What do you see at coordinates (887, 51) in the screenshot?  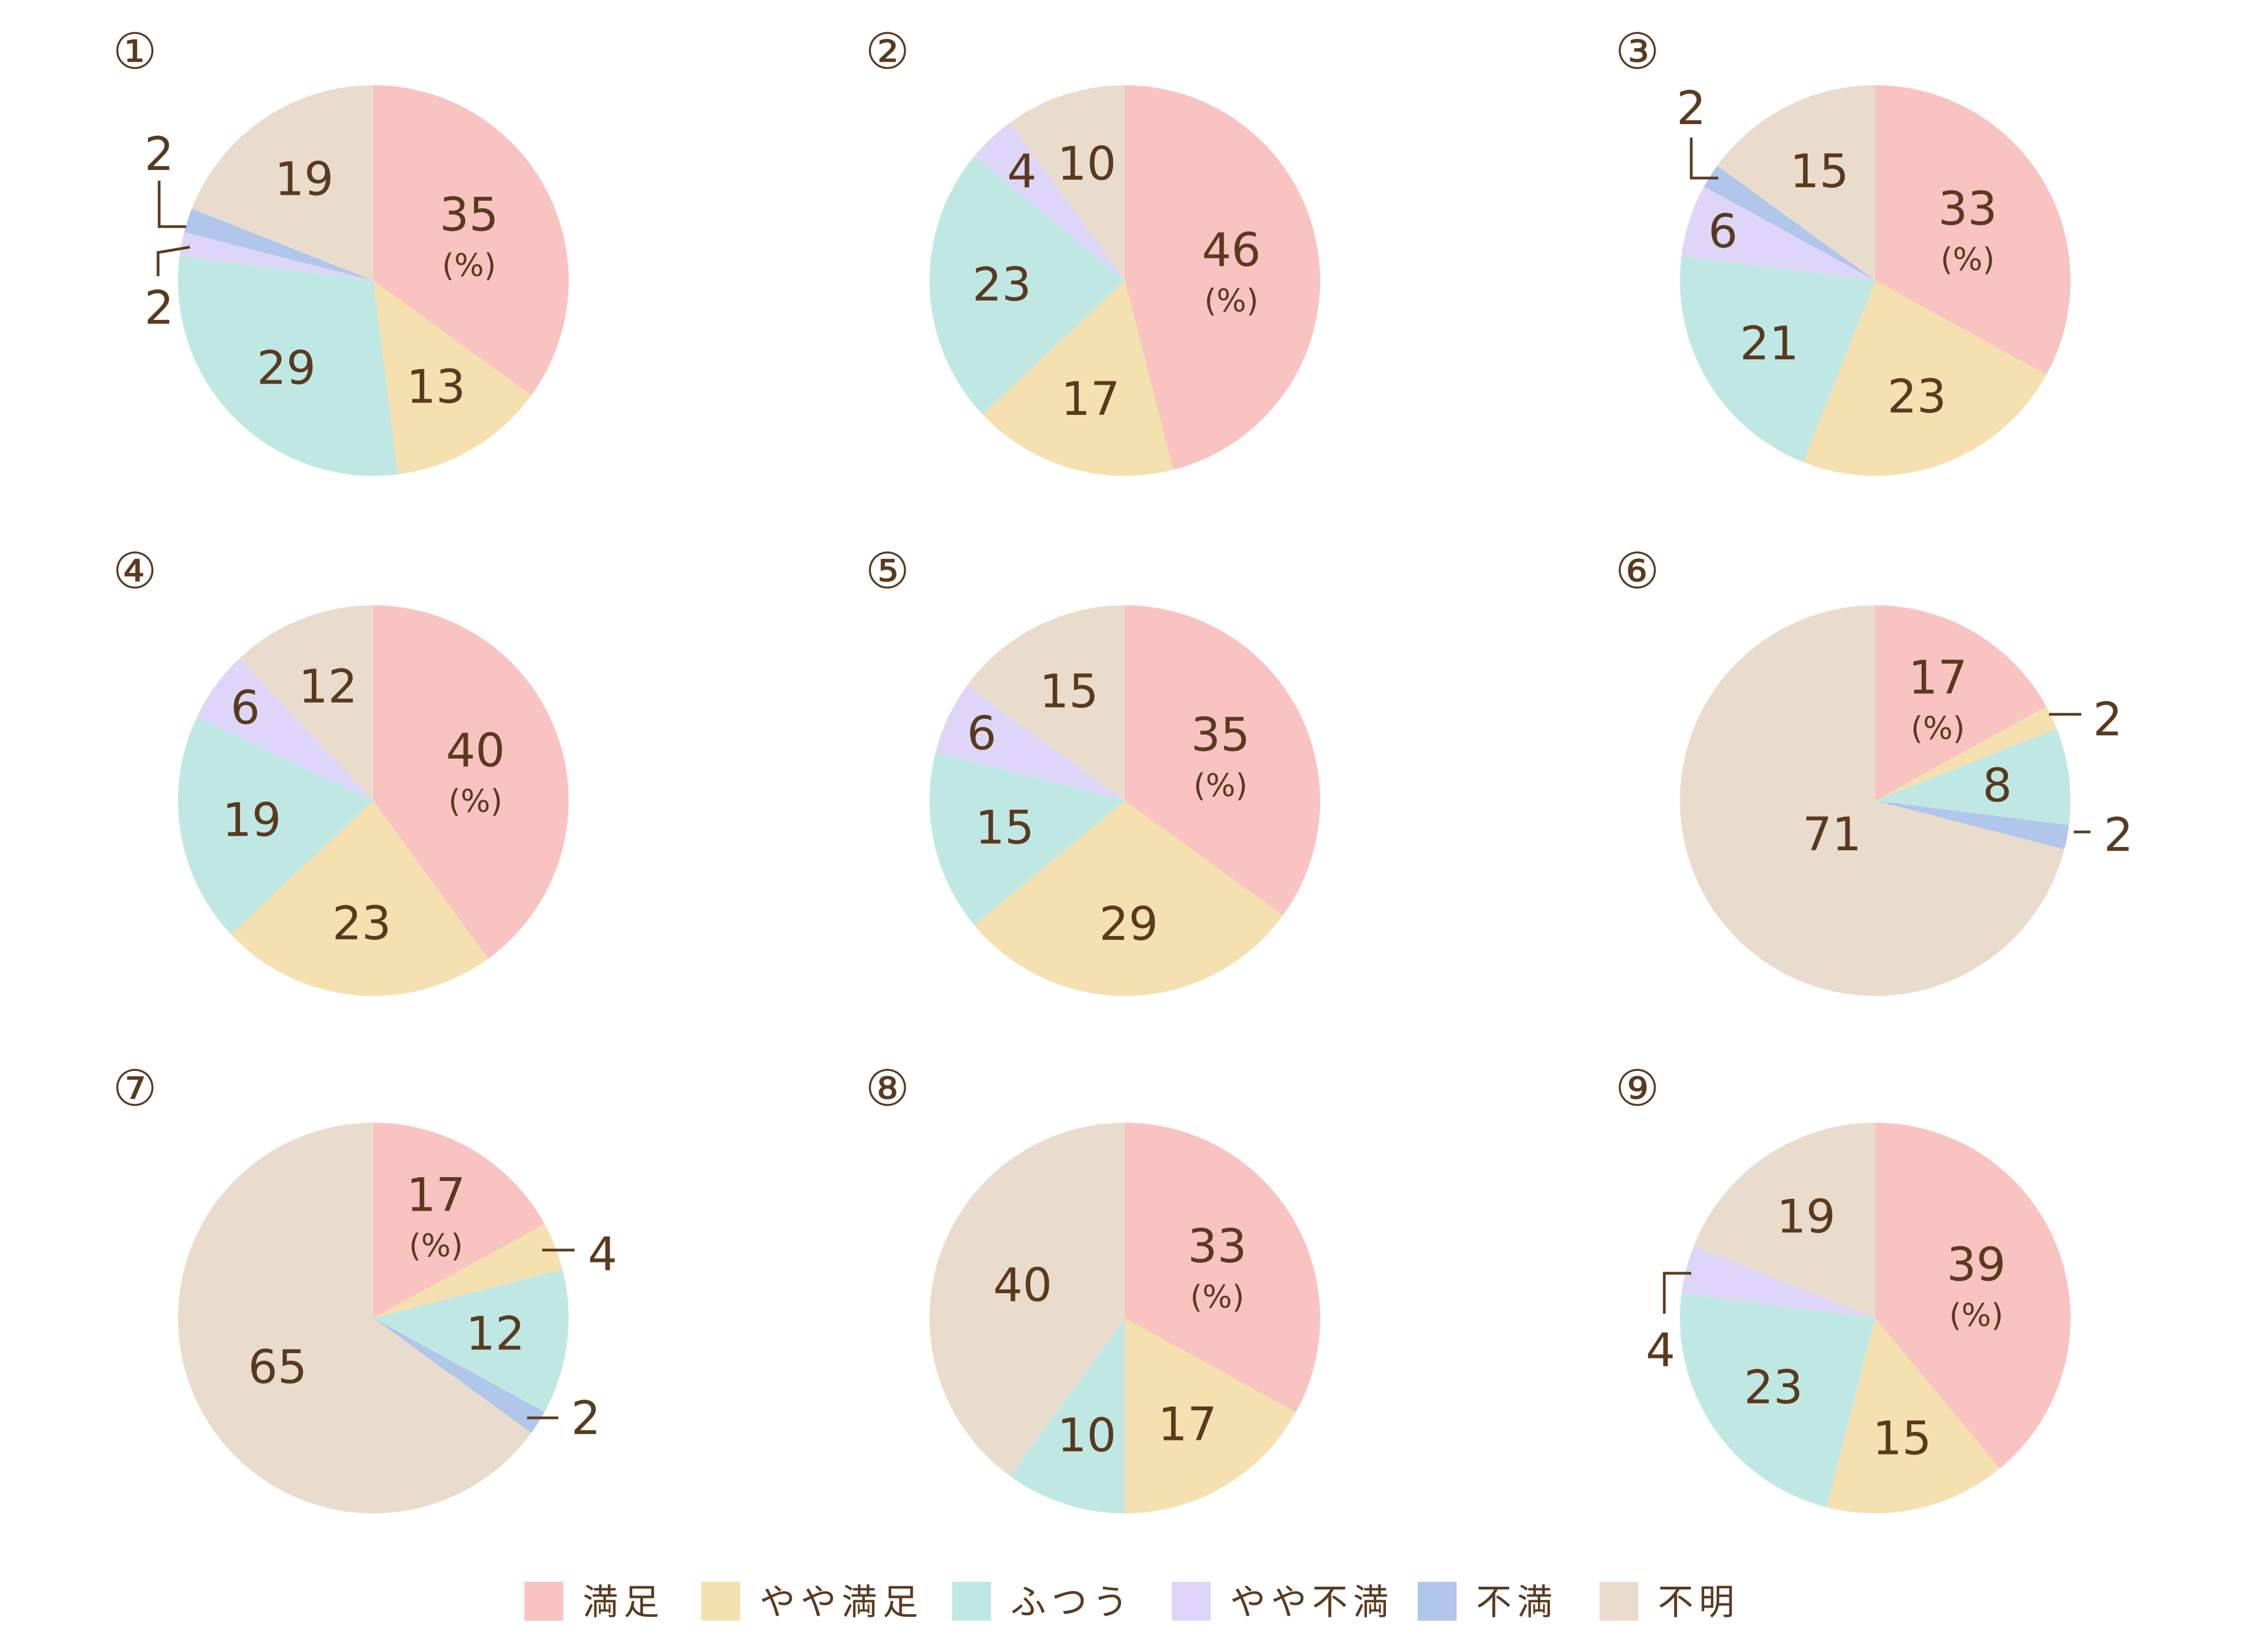 I see `chart-number: ②` at bounding box center [887, 51].